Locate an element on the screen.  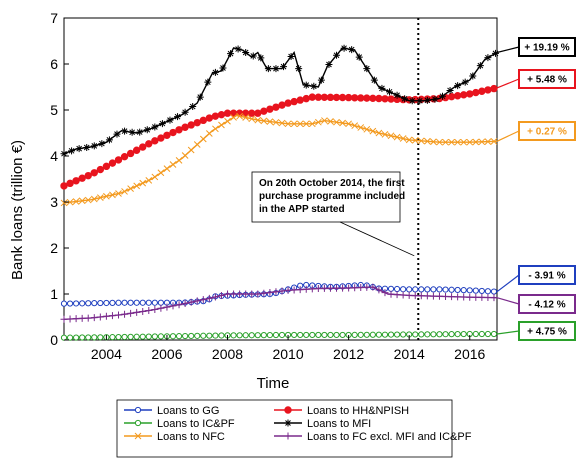
y-axis-title: Bank loans (trillion €) is located at coordinates (17, 210).